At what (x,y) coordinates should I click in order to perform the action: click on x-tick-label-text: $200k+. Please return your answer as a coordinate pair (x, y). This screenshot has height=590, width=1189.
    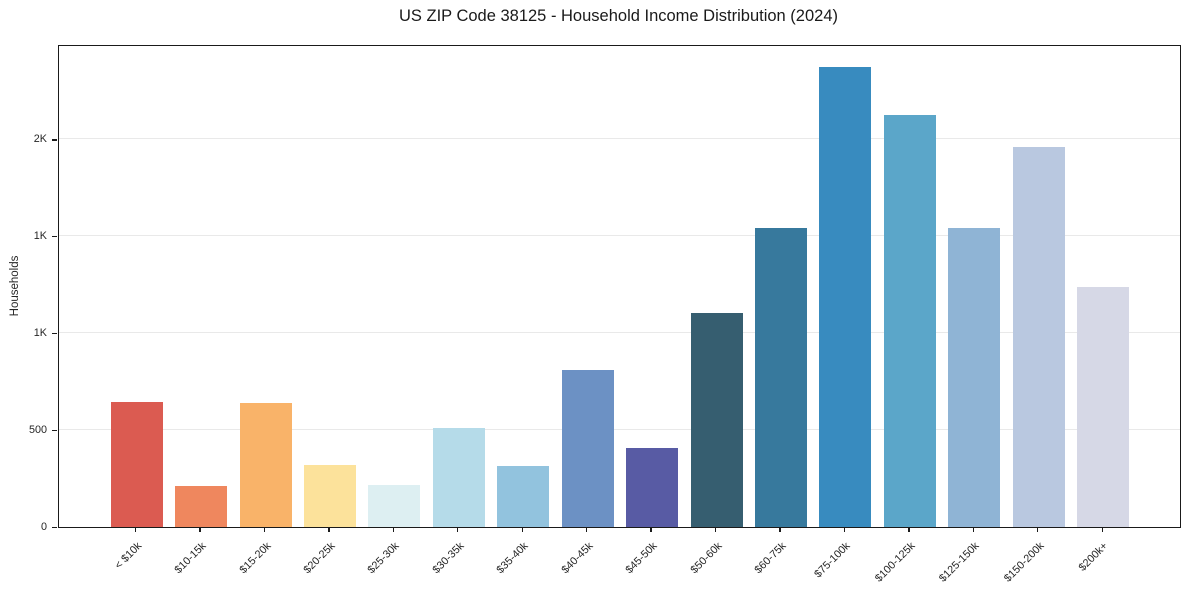
    Looking at the image, I should click on (1093, 556).